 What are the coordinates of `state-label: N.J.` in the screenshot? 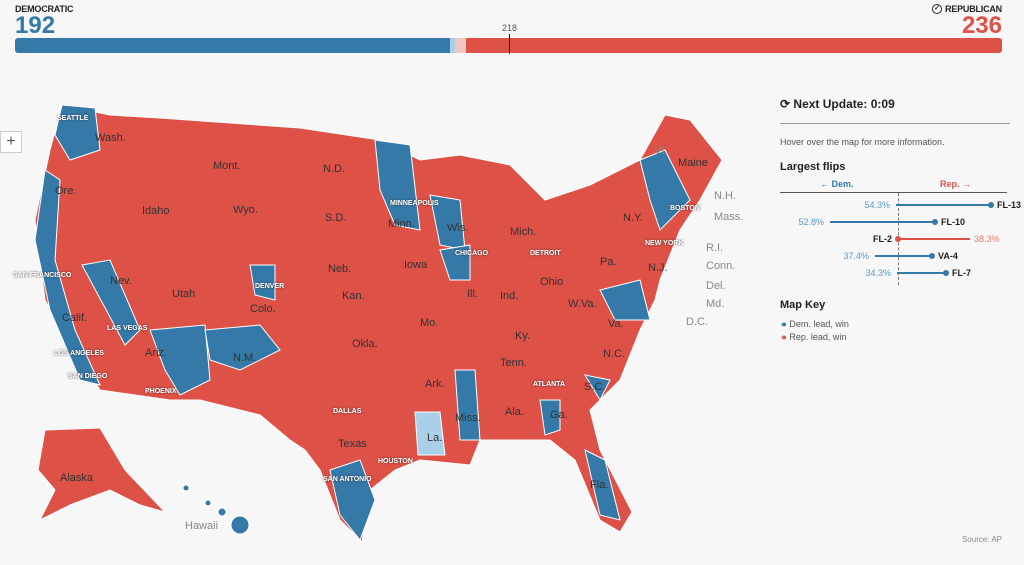 It's located at (658, 268).